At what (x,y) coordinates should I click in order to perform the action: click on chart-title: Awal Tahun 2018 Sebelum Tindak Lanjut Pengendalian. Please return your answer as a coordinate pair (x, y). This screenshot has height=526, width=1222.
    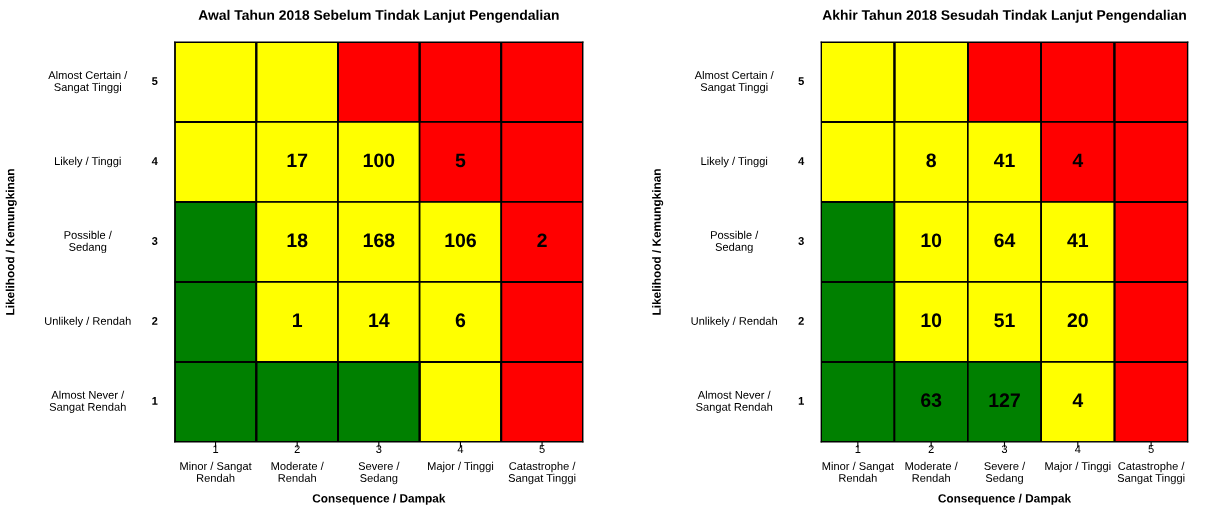
    Looking at the image, I should click on (378, 16).